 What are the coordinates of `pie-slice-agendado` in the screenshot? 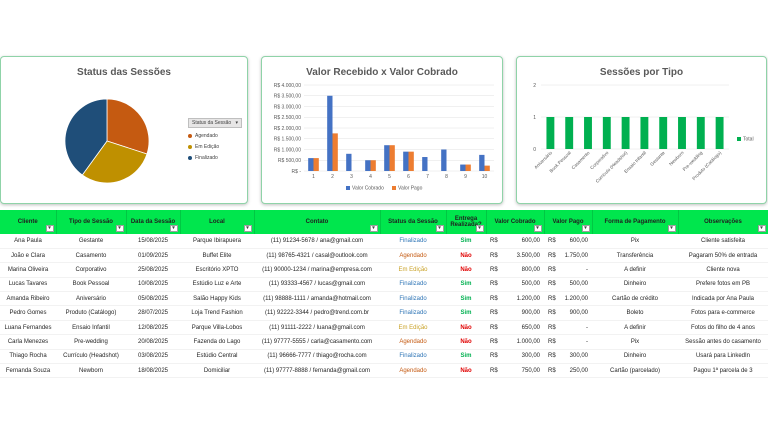 It's located at (128, 126).